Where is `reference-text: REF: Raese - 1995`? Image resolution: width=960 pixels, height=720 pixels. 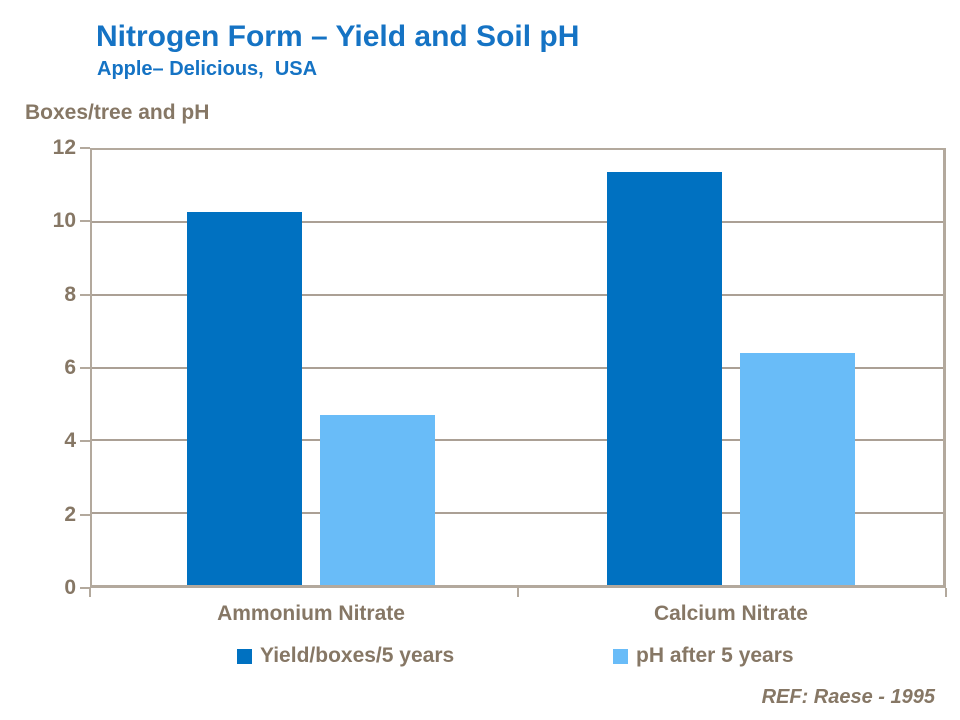
reference-text: REF: Raese - 1995 is located at coordinates (848, 697).